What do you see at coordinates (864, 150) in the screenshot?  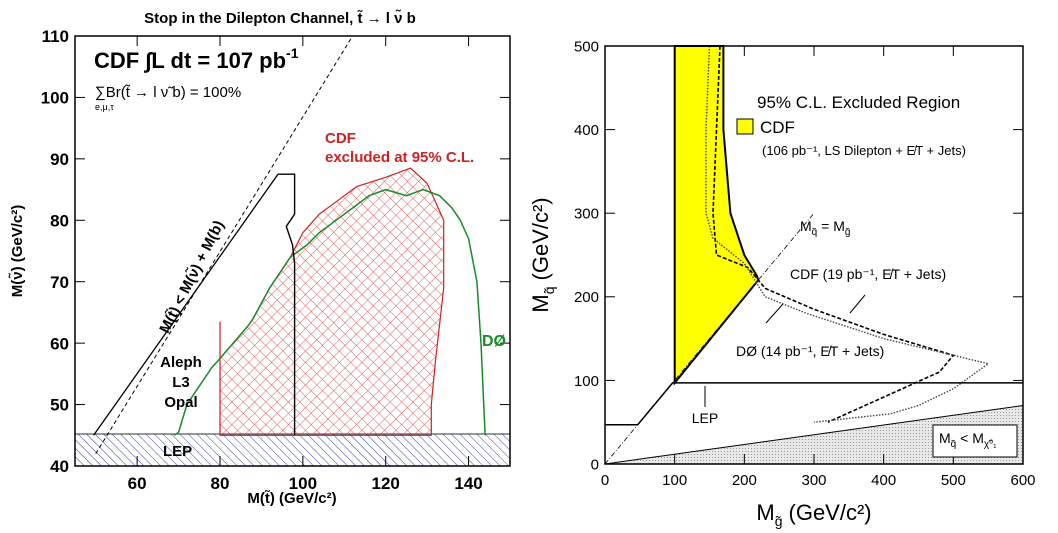 I see `cdf-legend-detail: (106 pb⁻¹, LS Dilepton + E̸T + Jets)` at bounding box center [864, 150].